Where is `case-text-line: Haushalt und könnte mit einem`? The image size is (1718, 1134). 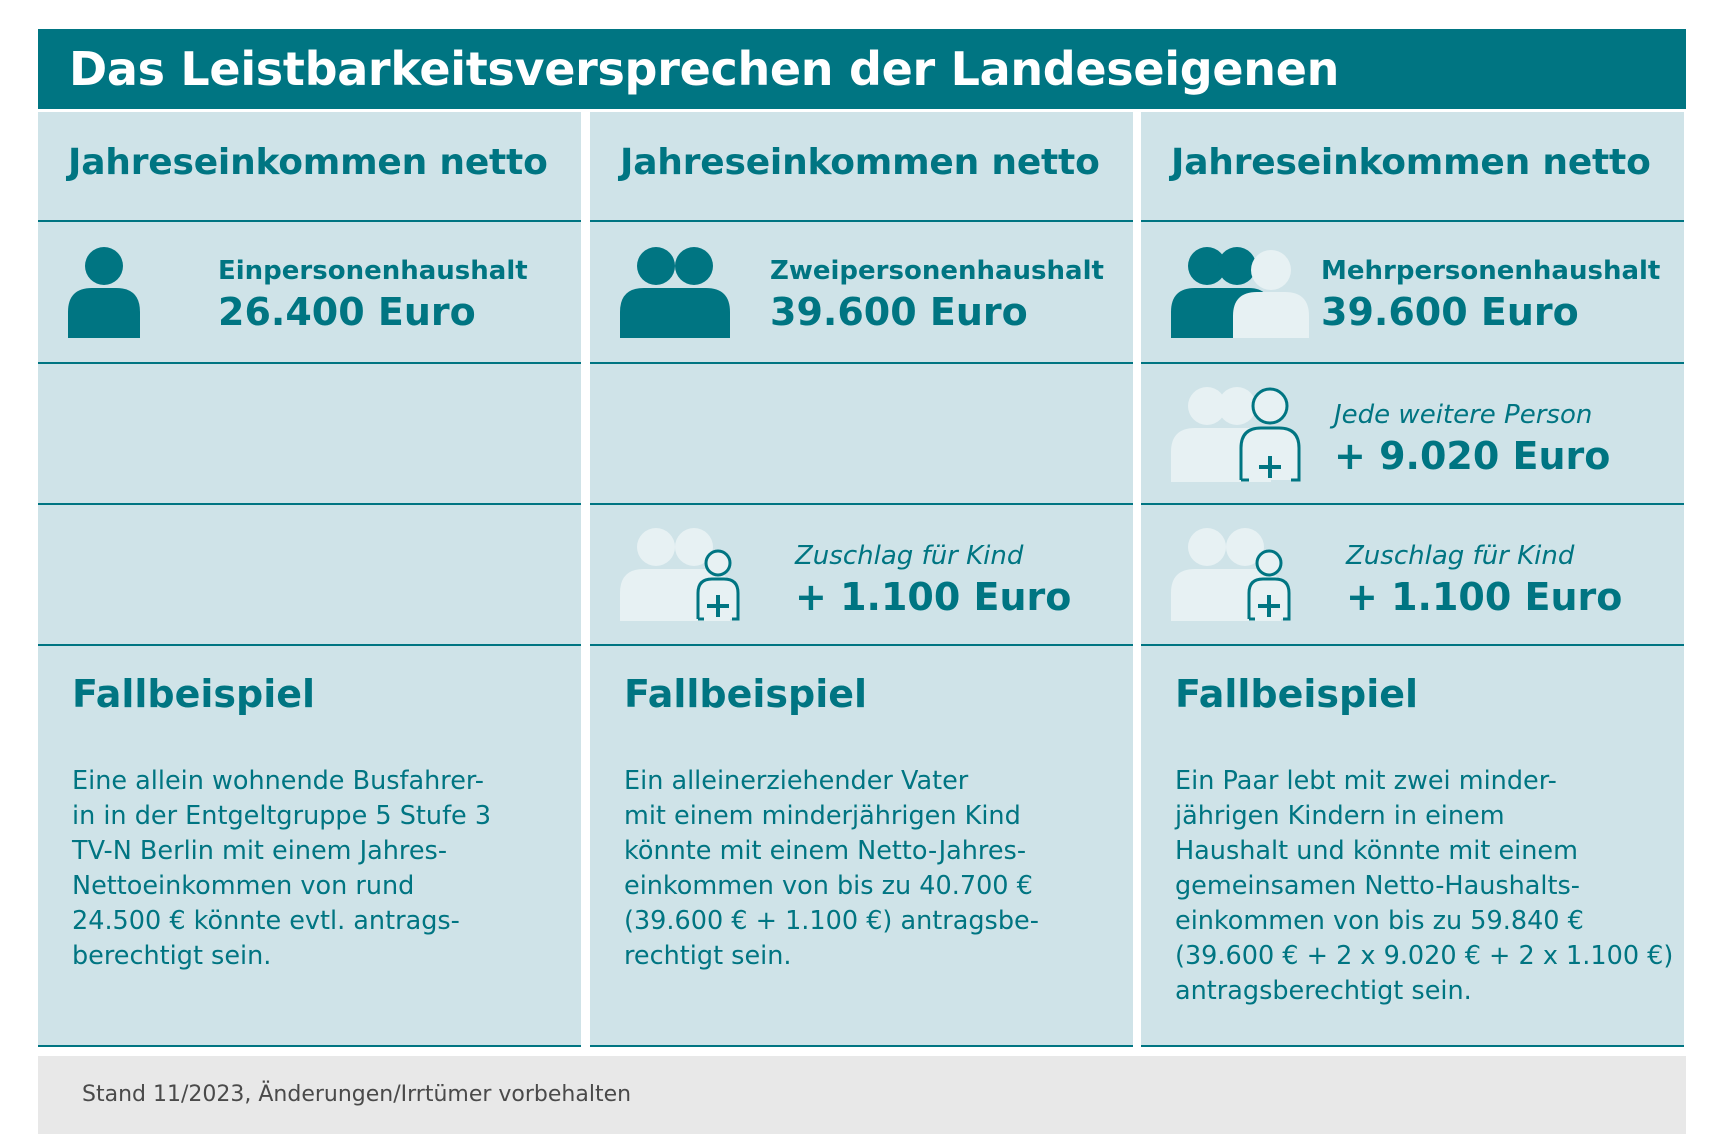 case-text-line: Haushalt und könnte mit einem is located at coordinates (1376, 851).